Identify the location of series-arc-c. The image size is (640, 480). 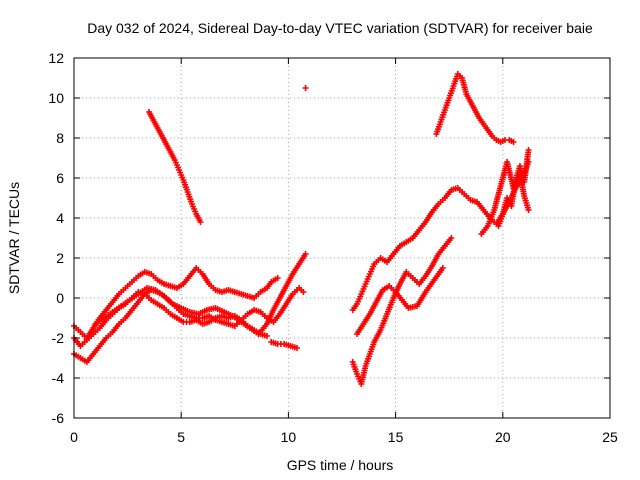
(189, 325).